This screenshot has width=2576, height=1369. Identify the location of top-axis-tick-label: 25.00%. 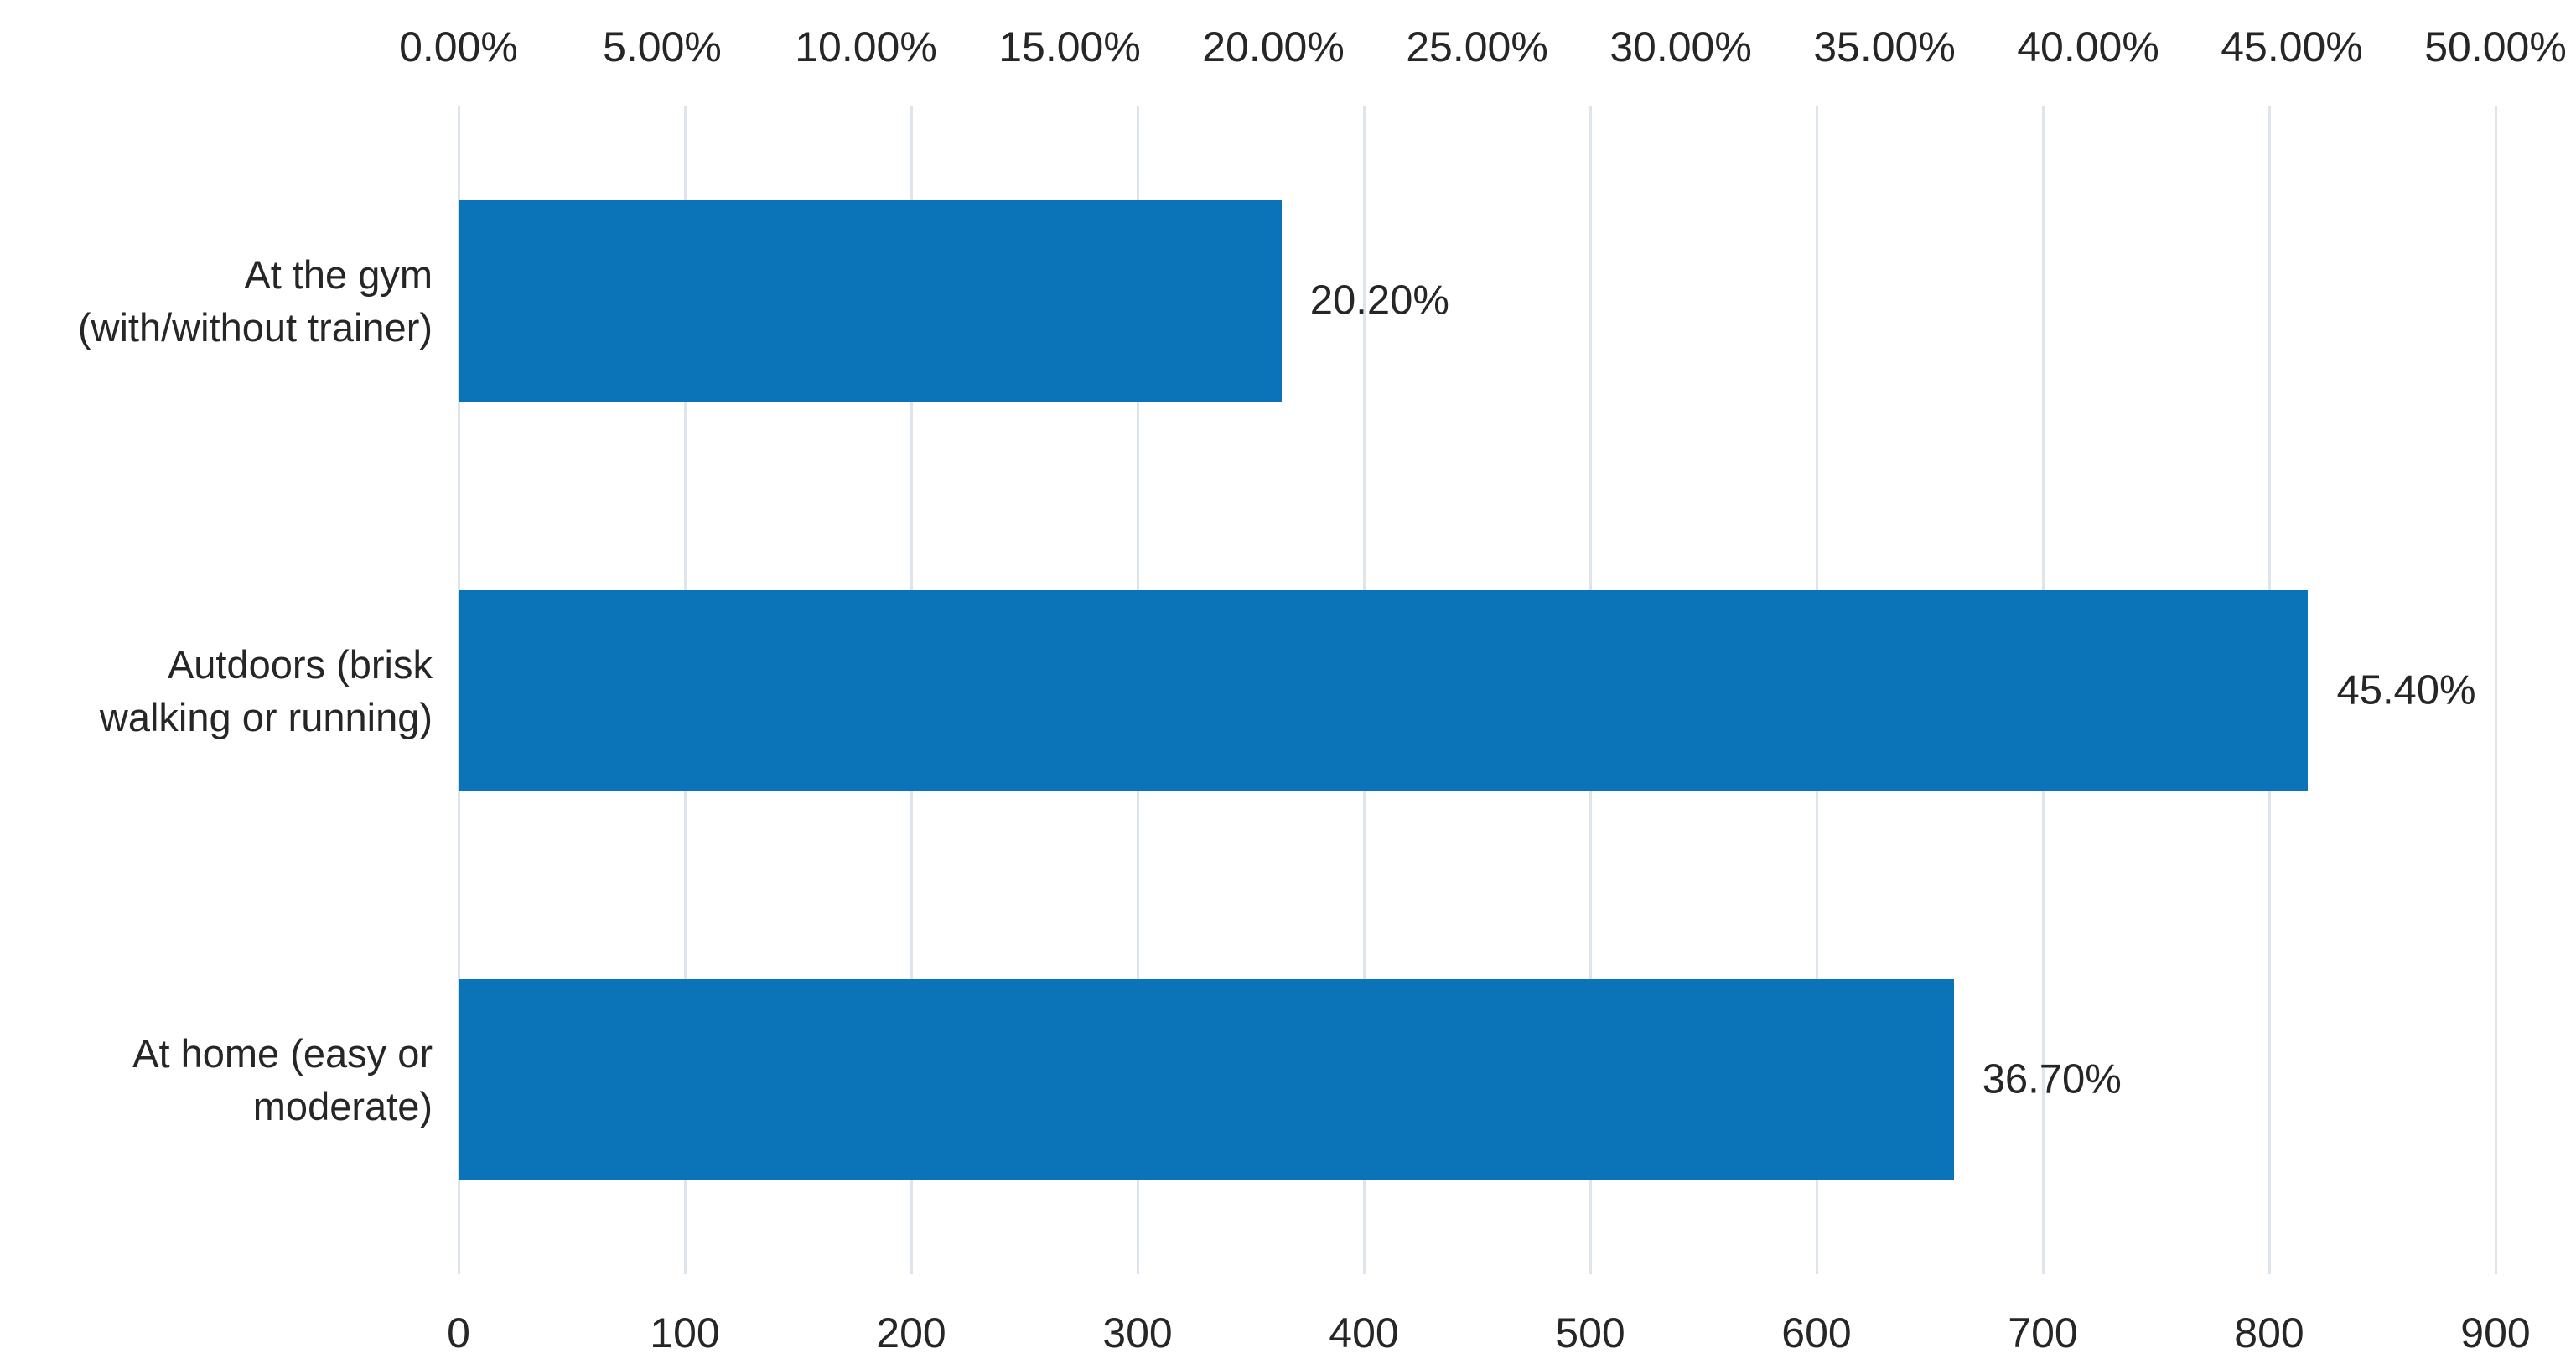
(1477, 46).